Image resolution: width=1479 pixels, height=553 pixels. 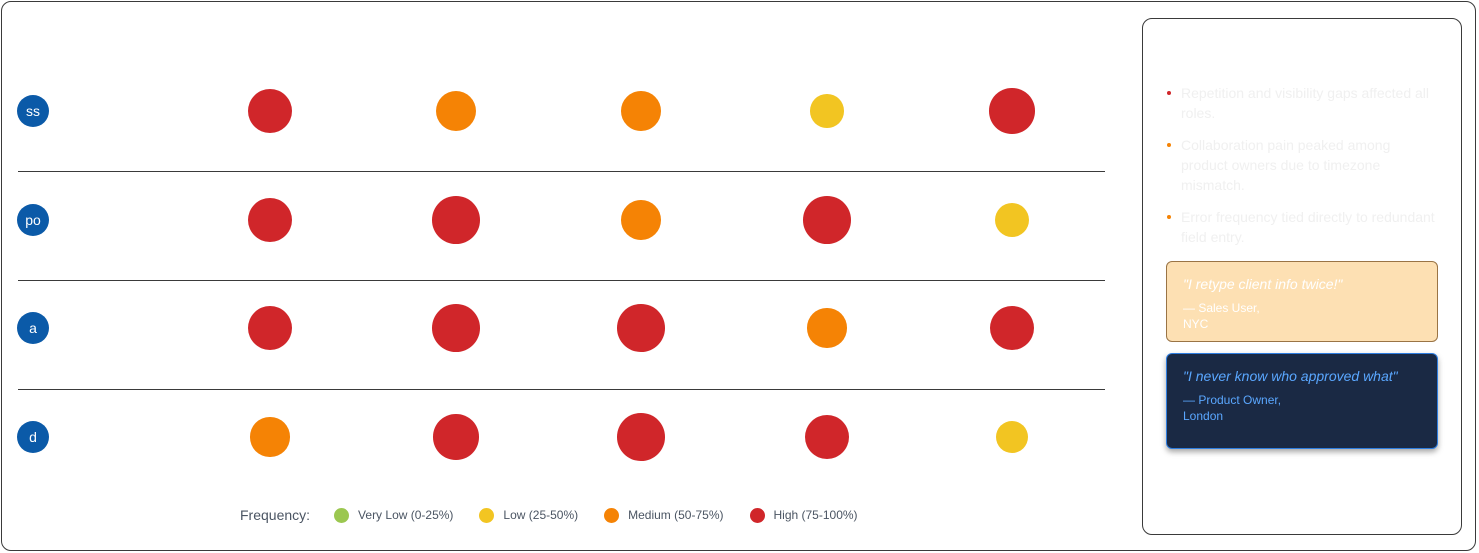 What do you see at coordinates (33, 437) in the screenshot?
I see `row-avatar: d` at bounding box center [33, 437].